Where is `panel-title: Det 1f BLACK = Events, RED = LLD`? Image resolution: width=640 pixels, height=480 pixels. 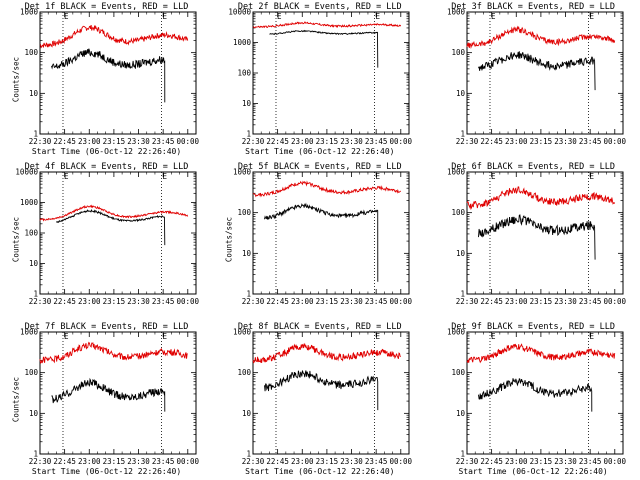 panel-title: Det 1f BLACK = Events, RED = LLD is located at coordinates (106, 7).